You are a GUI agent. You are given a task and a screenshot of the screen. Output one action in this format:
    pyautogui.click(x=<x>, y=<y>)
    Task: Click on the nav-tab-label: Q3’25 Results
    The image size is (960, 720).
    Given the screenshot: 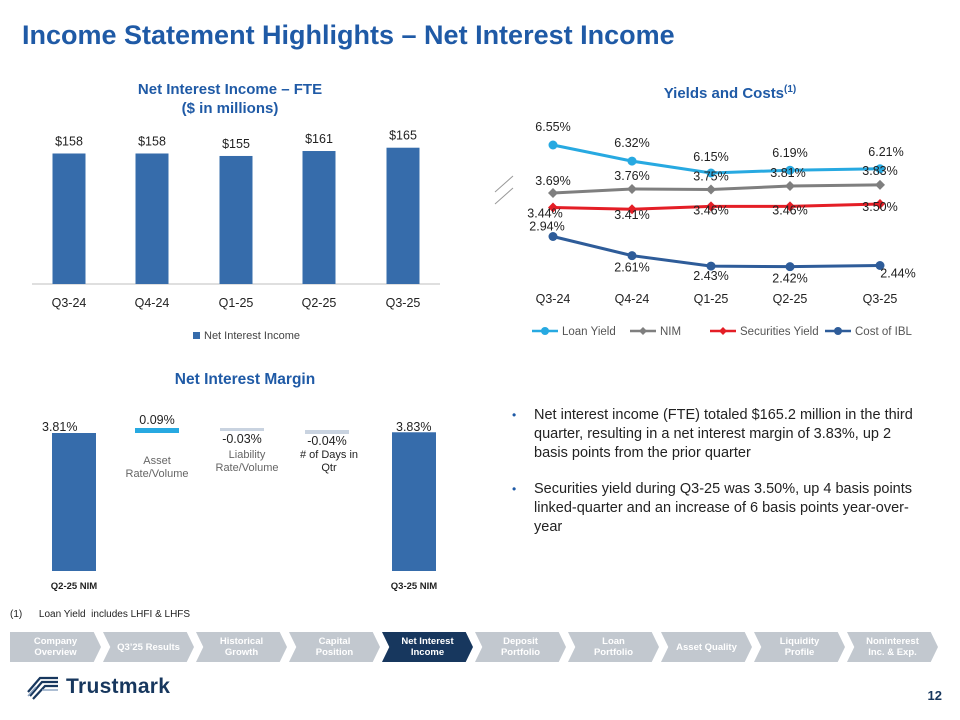 What is the action you would take?
    pyautogui.click(x=148, y=647)
    